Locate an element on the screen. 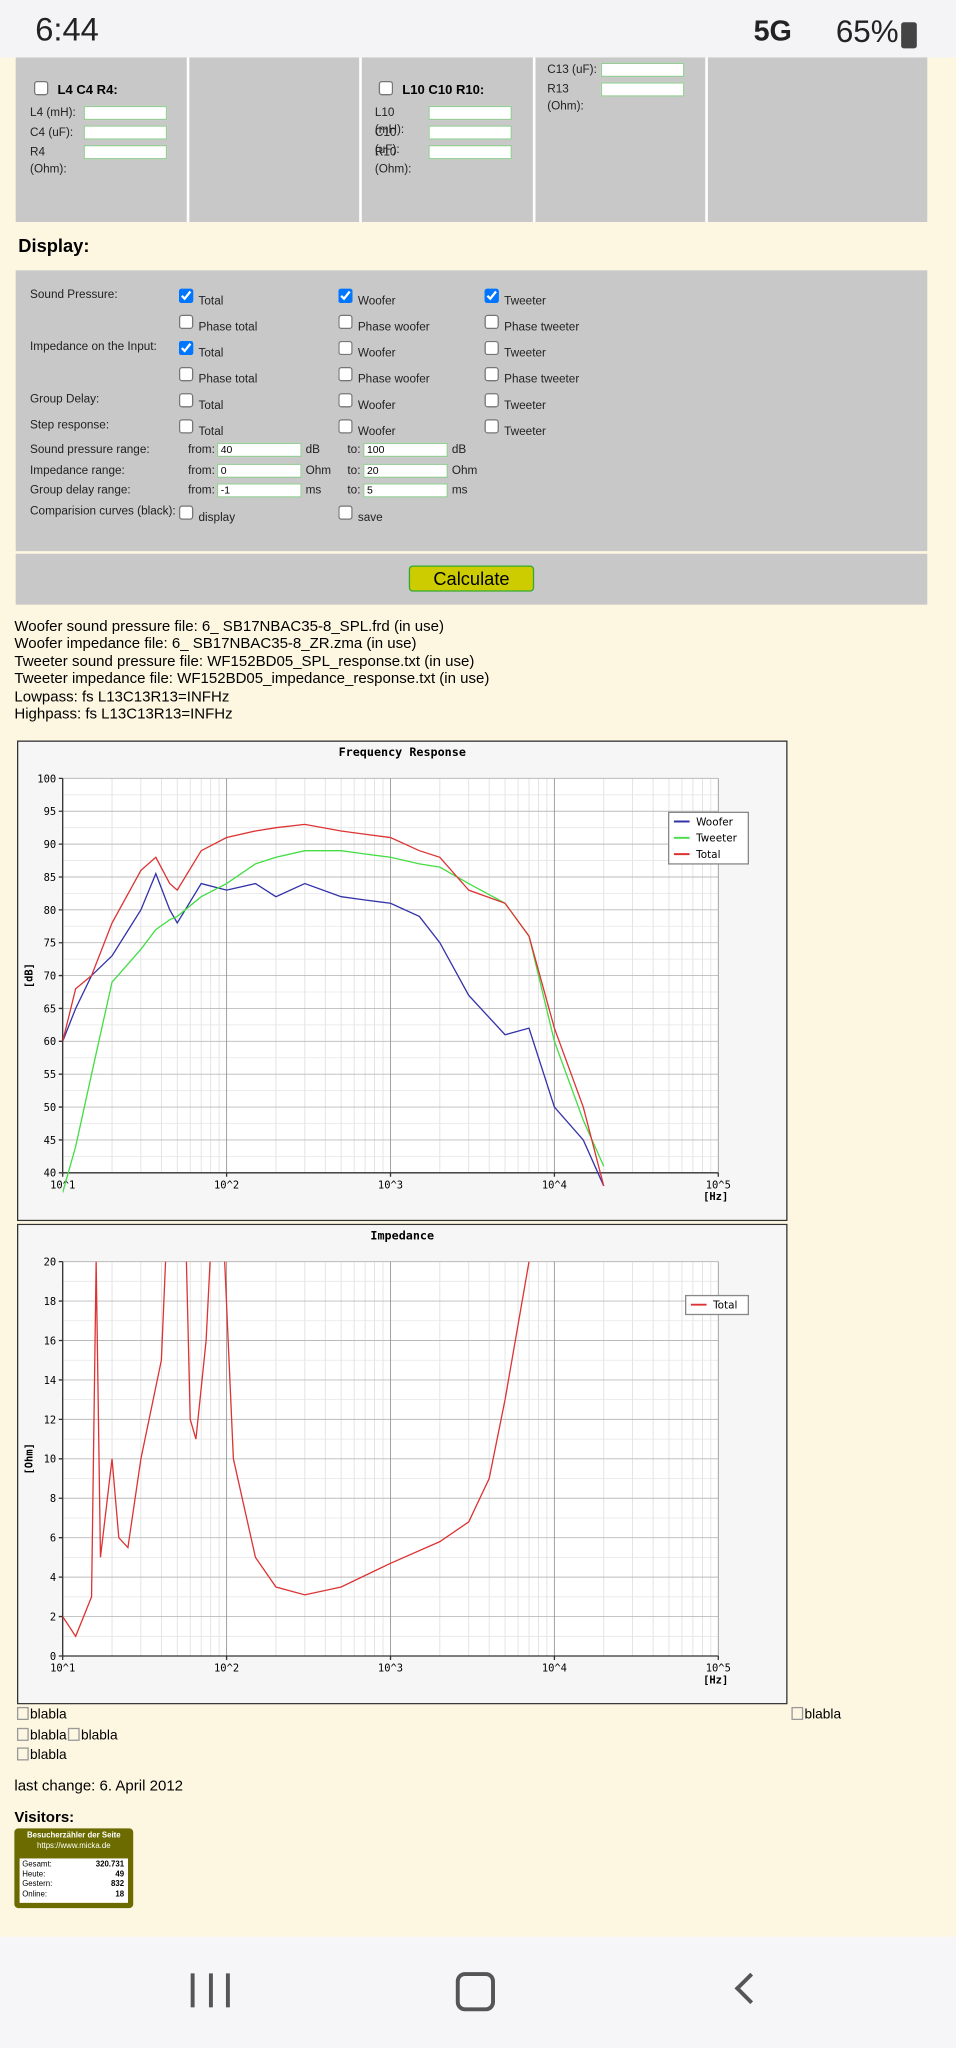 The width and height of the screenshot is (956, 2048). field-label: R4 (Ohm): is located at coordinates (48, 160).